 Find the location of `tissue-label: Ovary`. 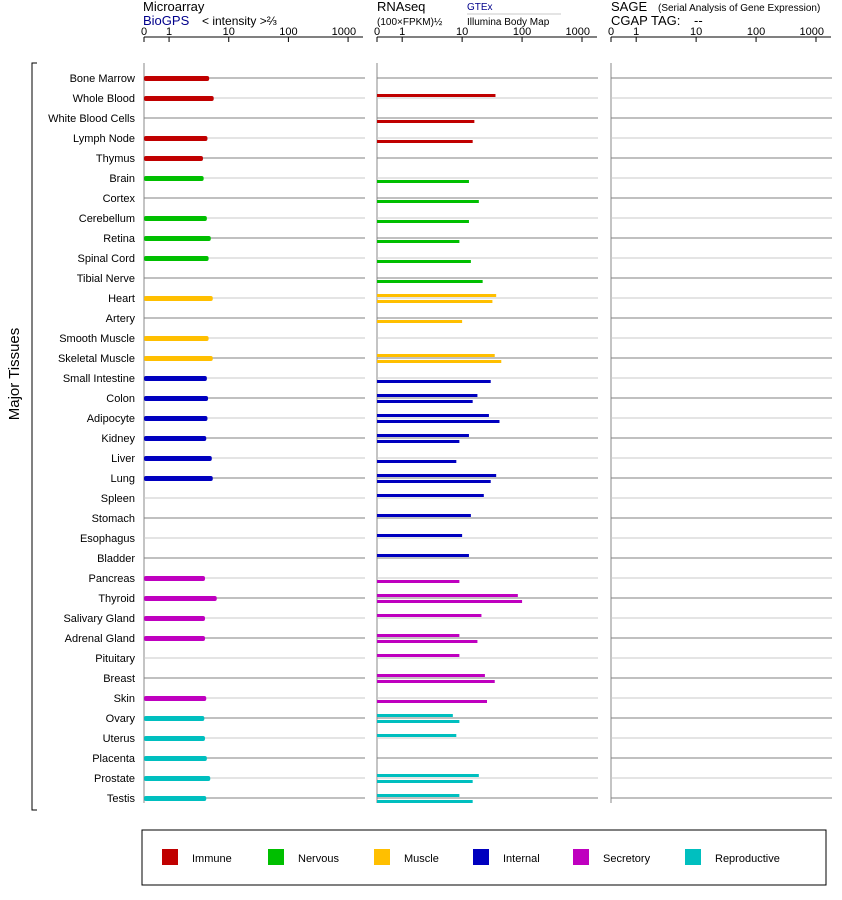

tissue-label: Ovary is located at coordinates (121, 719).